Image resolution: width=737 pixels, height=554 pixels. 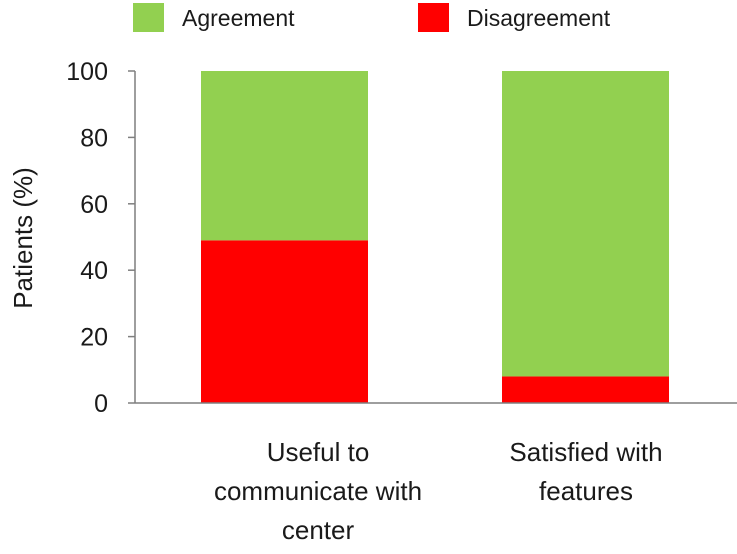 What do you see at coordinates (238, 18) in the screenshot?
I see `legend-label-agreement: Agreement` at bounding box center [238, 18].